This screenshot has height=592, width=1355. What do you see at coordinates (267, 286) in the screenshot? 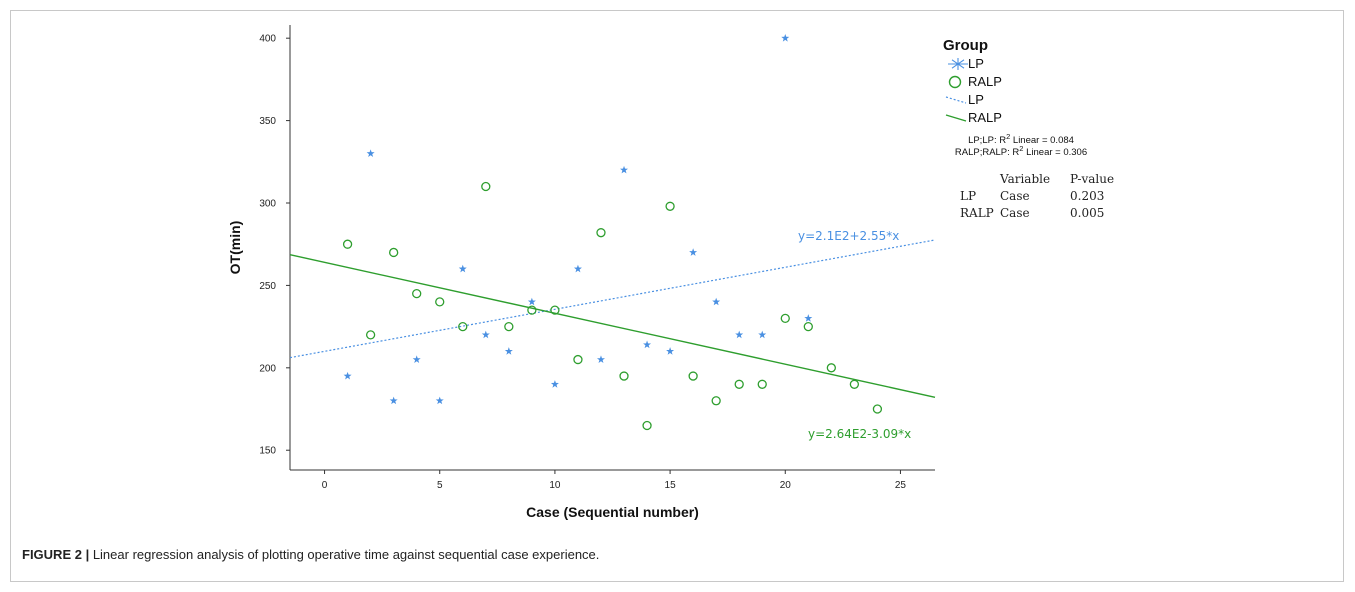
I see `y-tick-label: 250` at bounding box center [267, 286].